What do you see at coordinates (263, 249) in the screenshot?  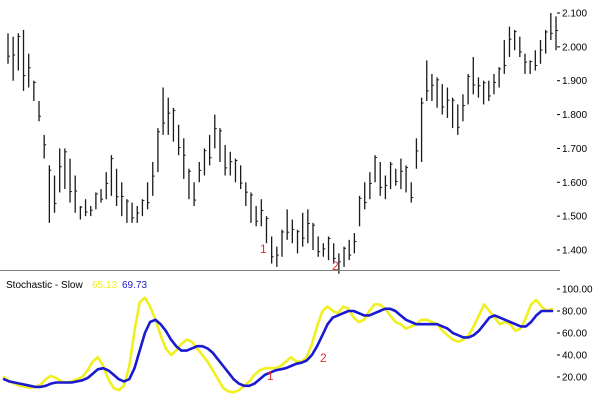 I see `annotation-marker-price: 1` at bounding box center [263, 249].